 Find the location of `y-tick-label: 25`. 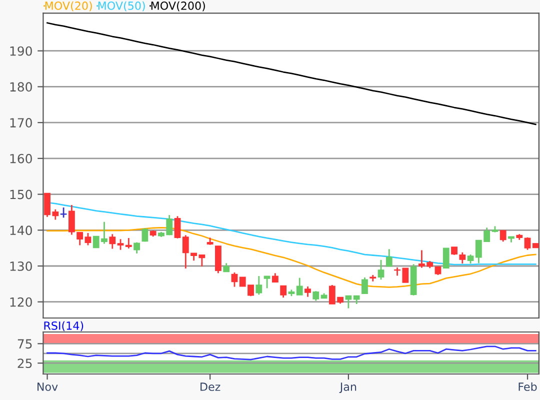

y-tick-label: 25 is located at coordinates (25, 363).